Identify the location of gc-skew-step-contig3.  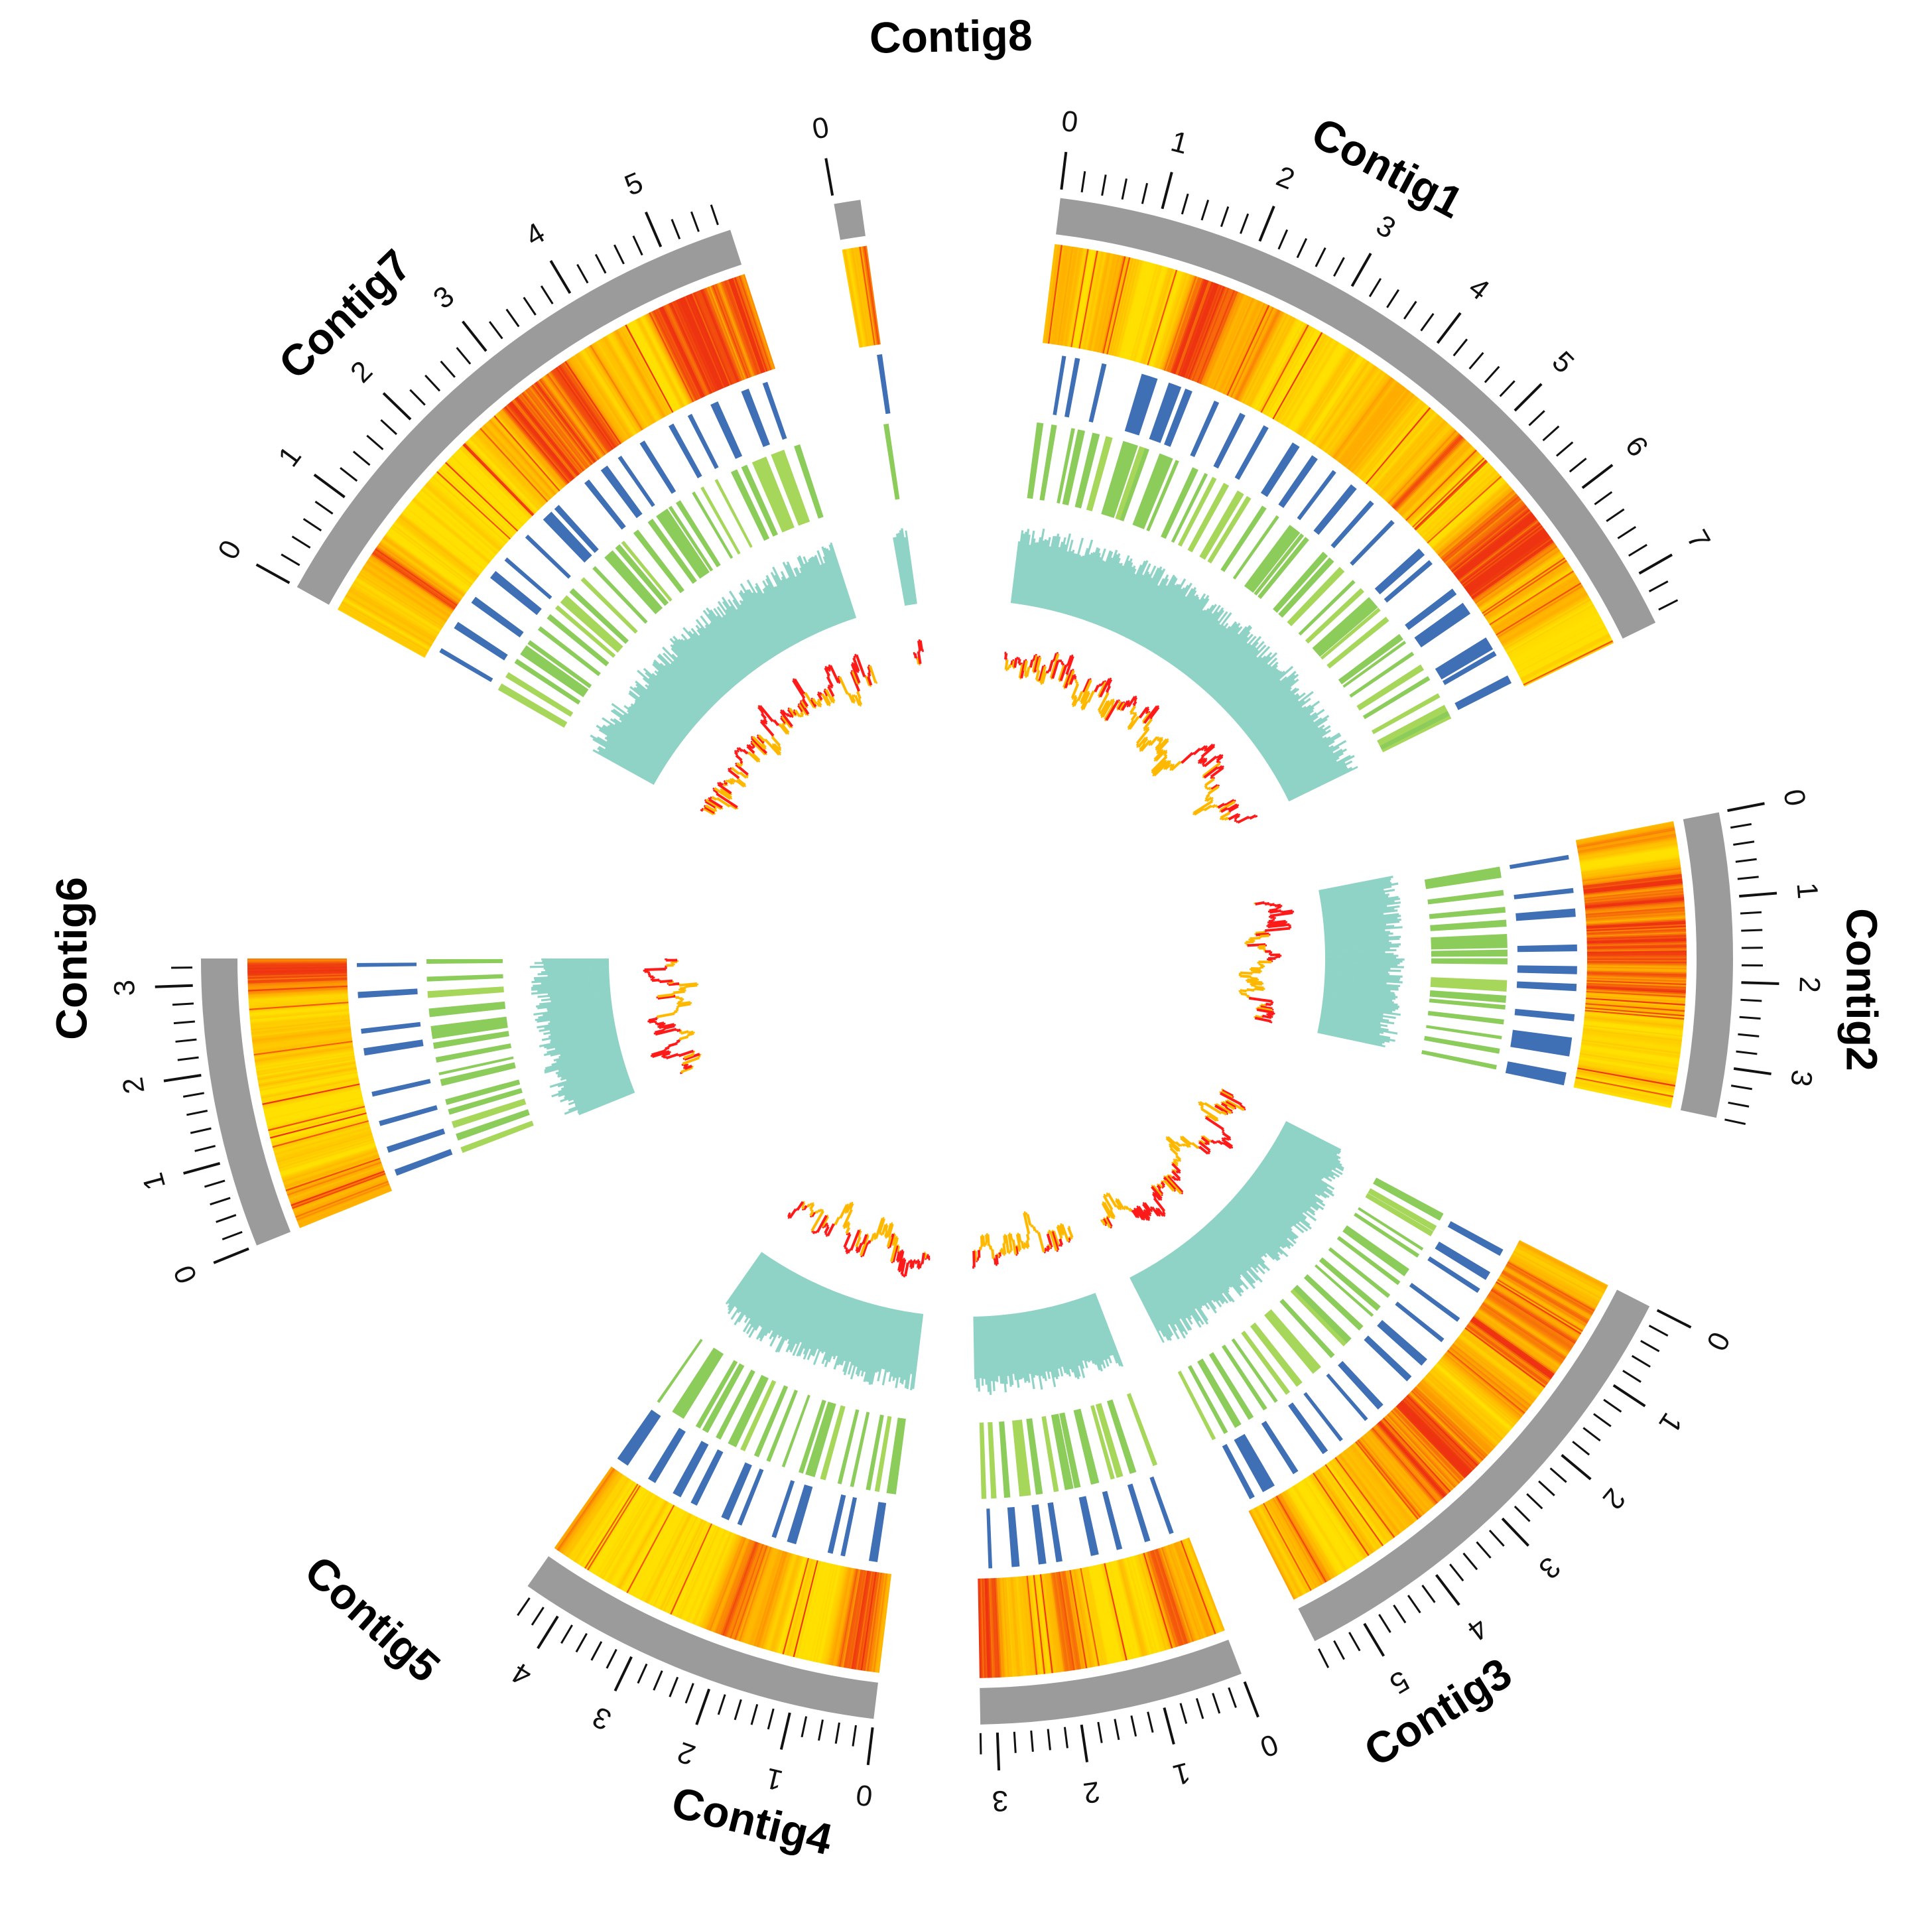
(1181, 1137).